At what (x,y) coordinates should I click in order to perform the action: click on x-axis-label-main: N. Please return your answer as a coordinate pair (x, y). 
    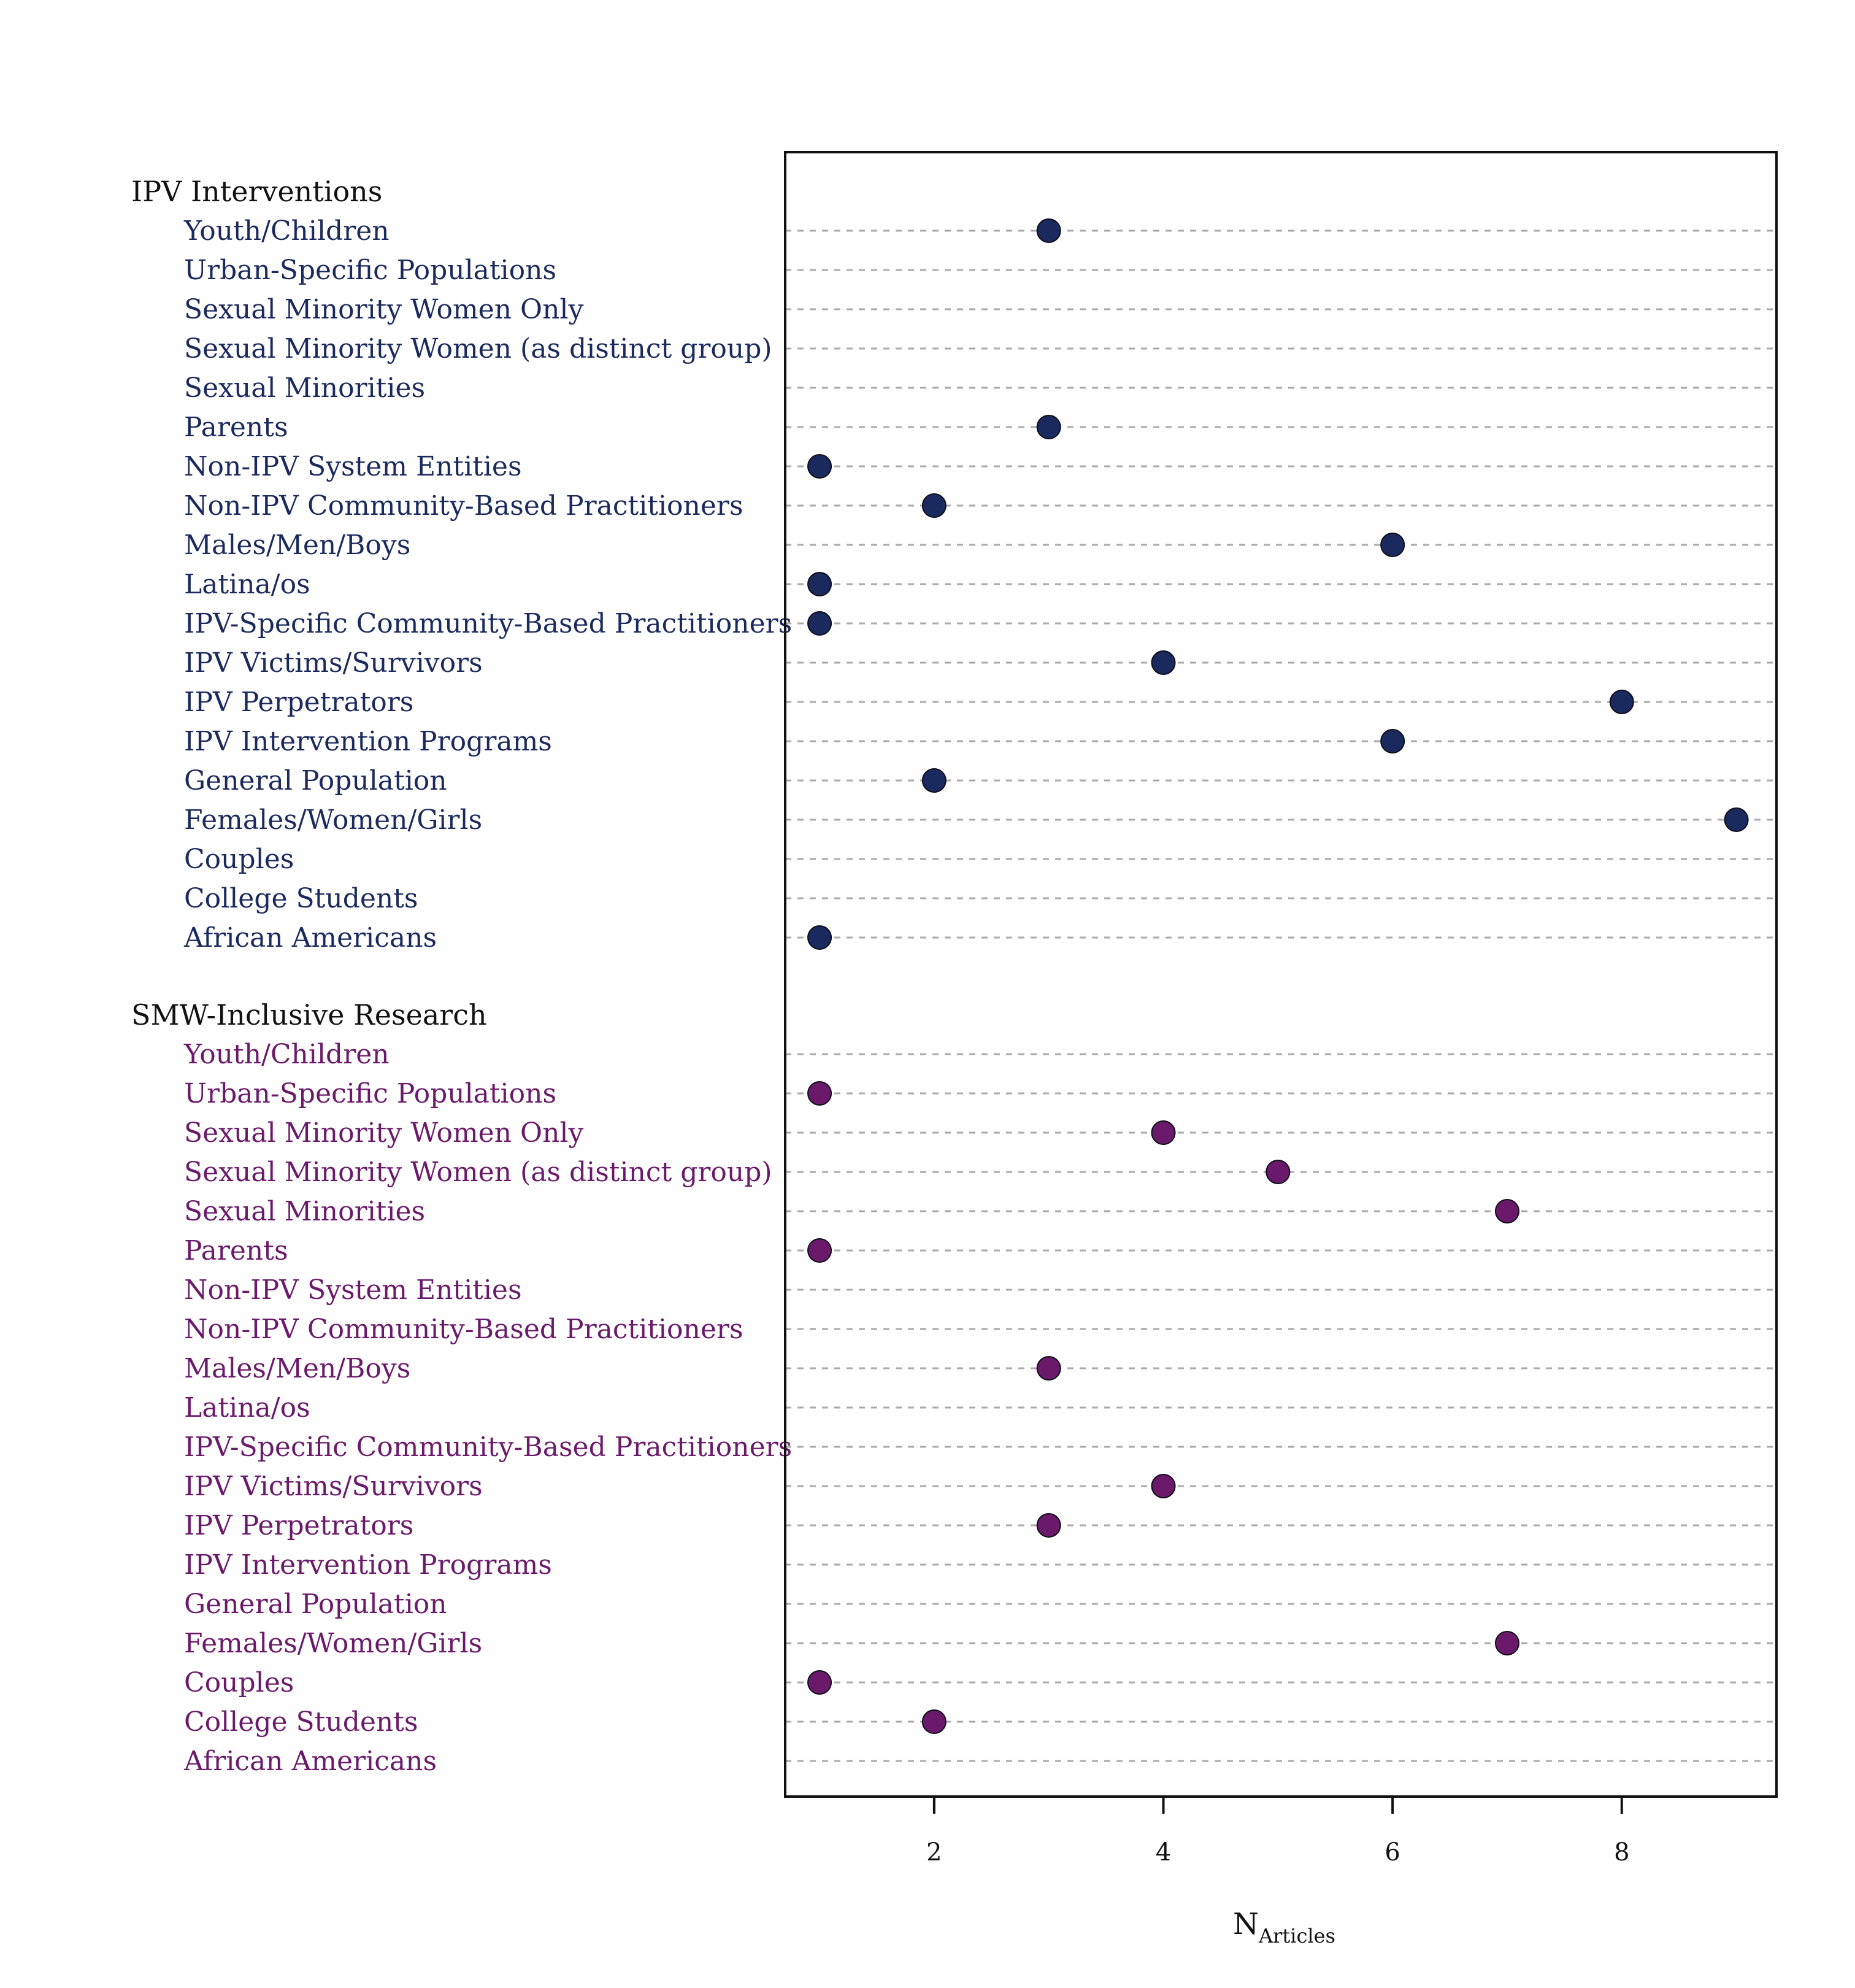
    Looking at the image, I should click on (1246, 1924).